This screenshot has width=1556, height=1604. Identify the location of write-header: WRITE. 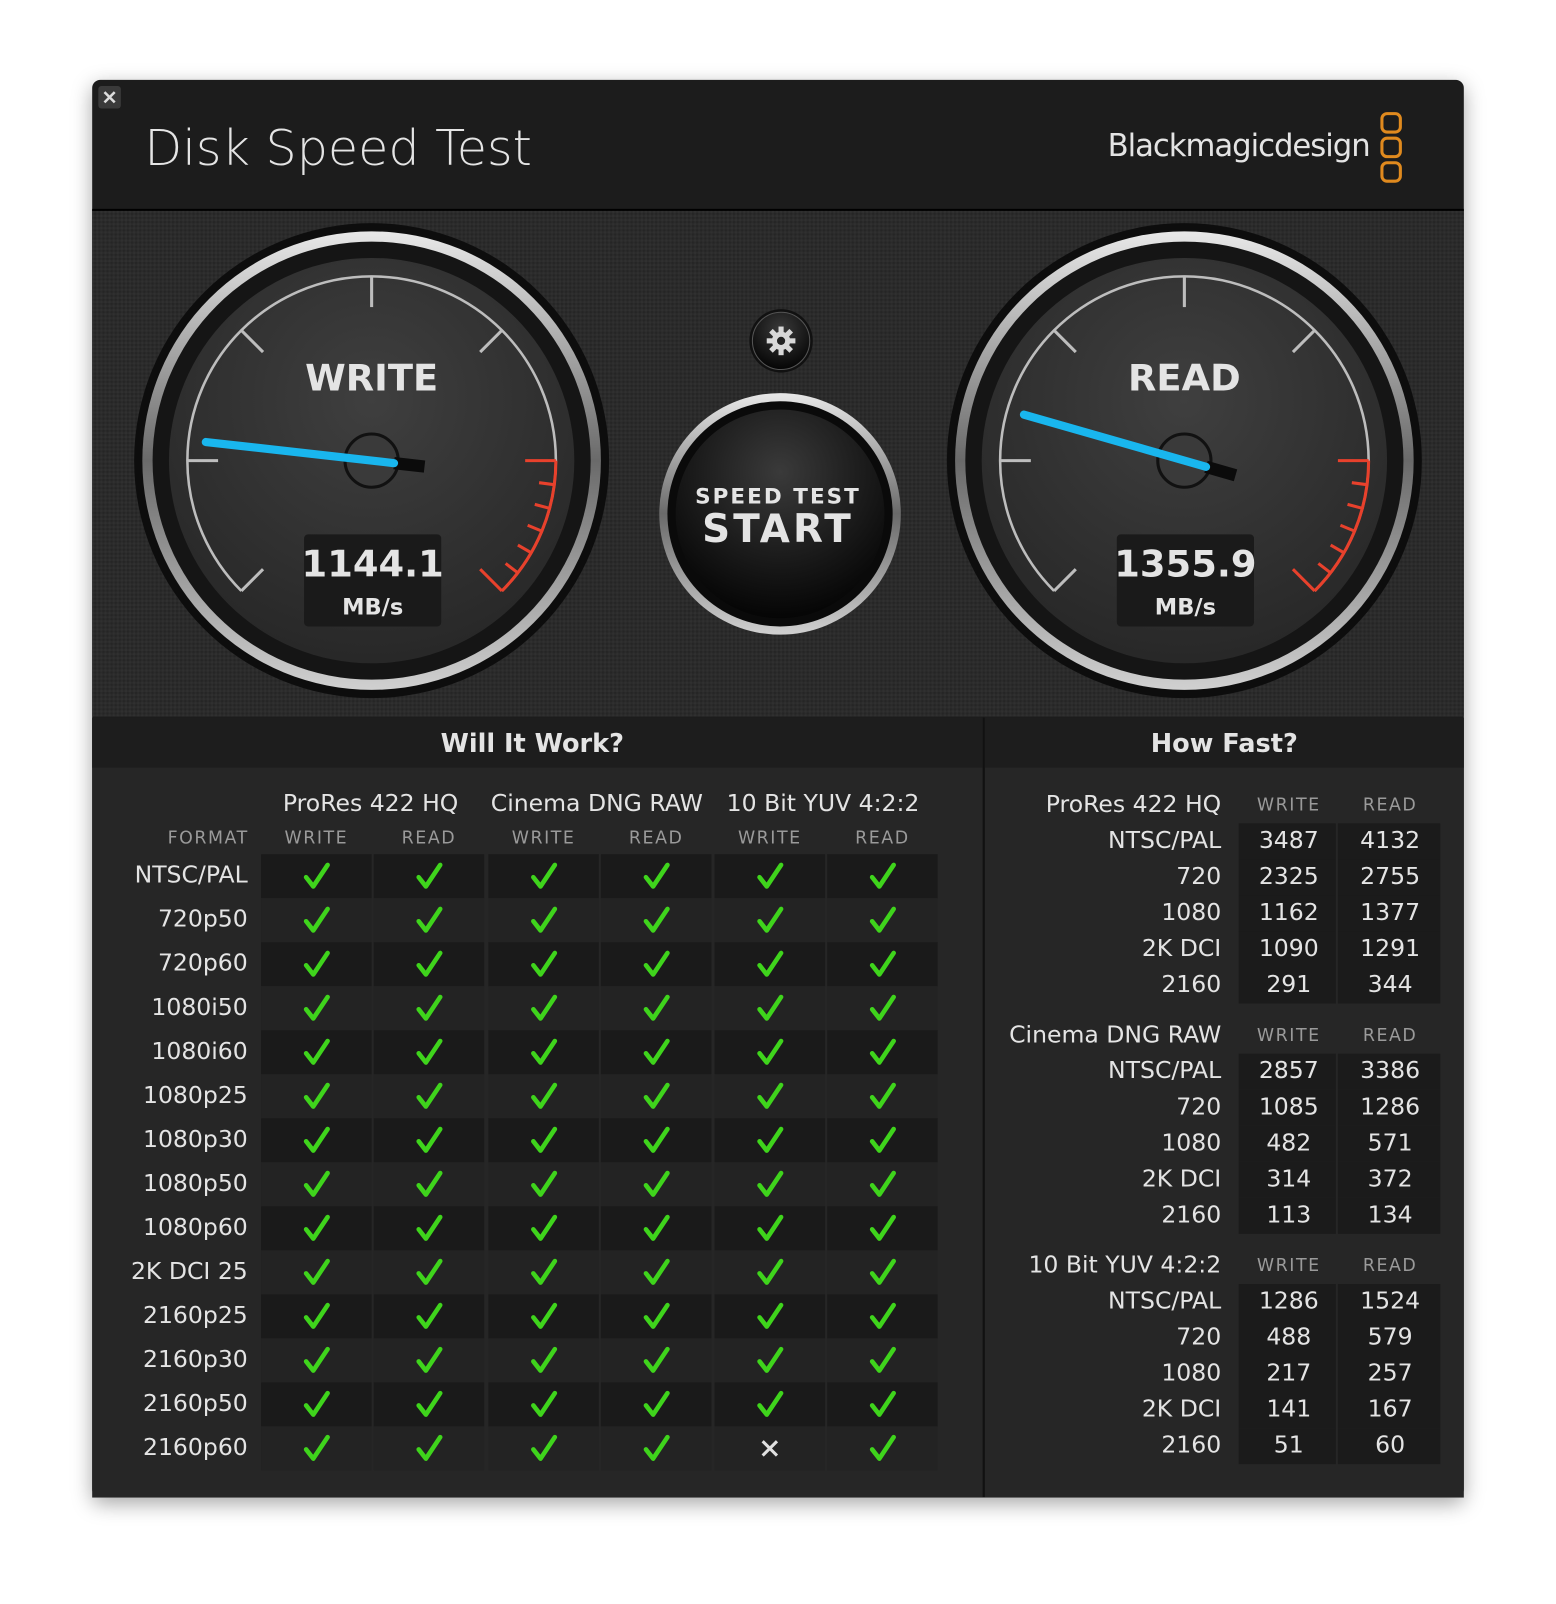
(1289, 1266).